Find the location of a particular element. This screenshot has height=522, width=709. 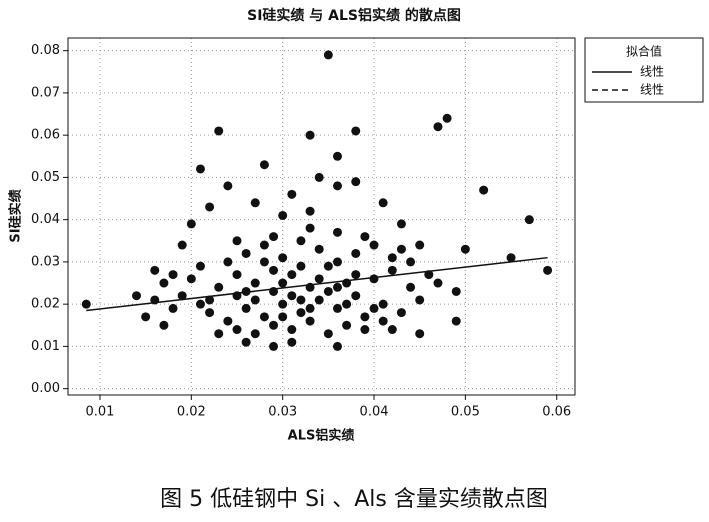

chart-title: SI硅实绩 与 ALS铝实绩 的散点图 is located at coordinates (354, 15).